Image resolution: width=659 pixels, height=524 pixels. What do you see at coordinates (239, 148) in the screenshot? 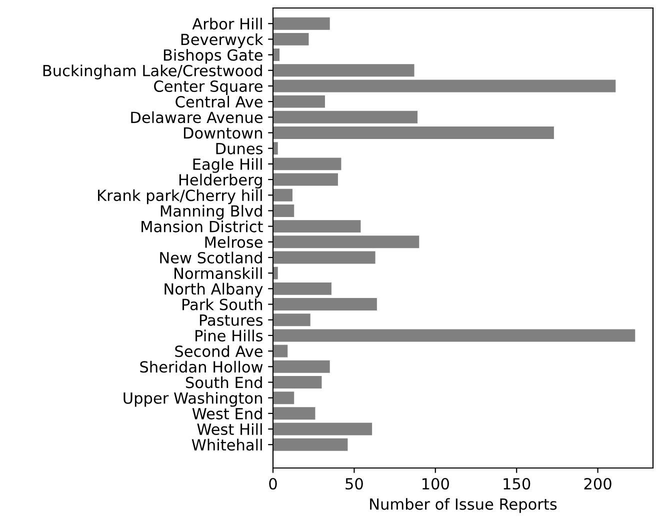
I see `y-tick-label: Dunes` at bounding box center [239, 148].